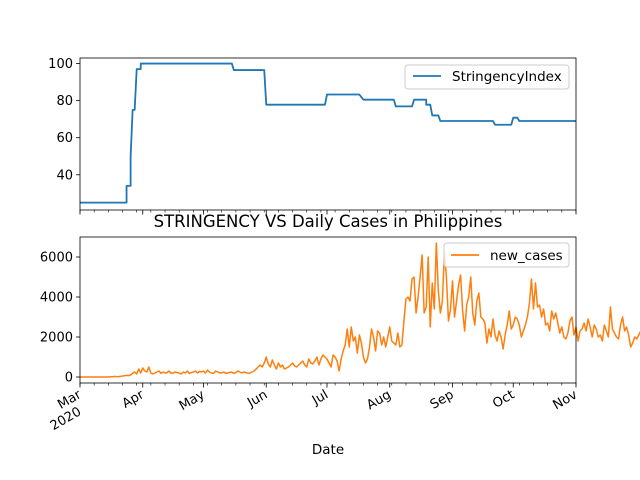 The width and height of the screenshot is (640, 480). I want to click on bottom-legend: new_cases, so click(506, 255).